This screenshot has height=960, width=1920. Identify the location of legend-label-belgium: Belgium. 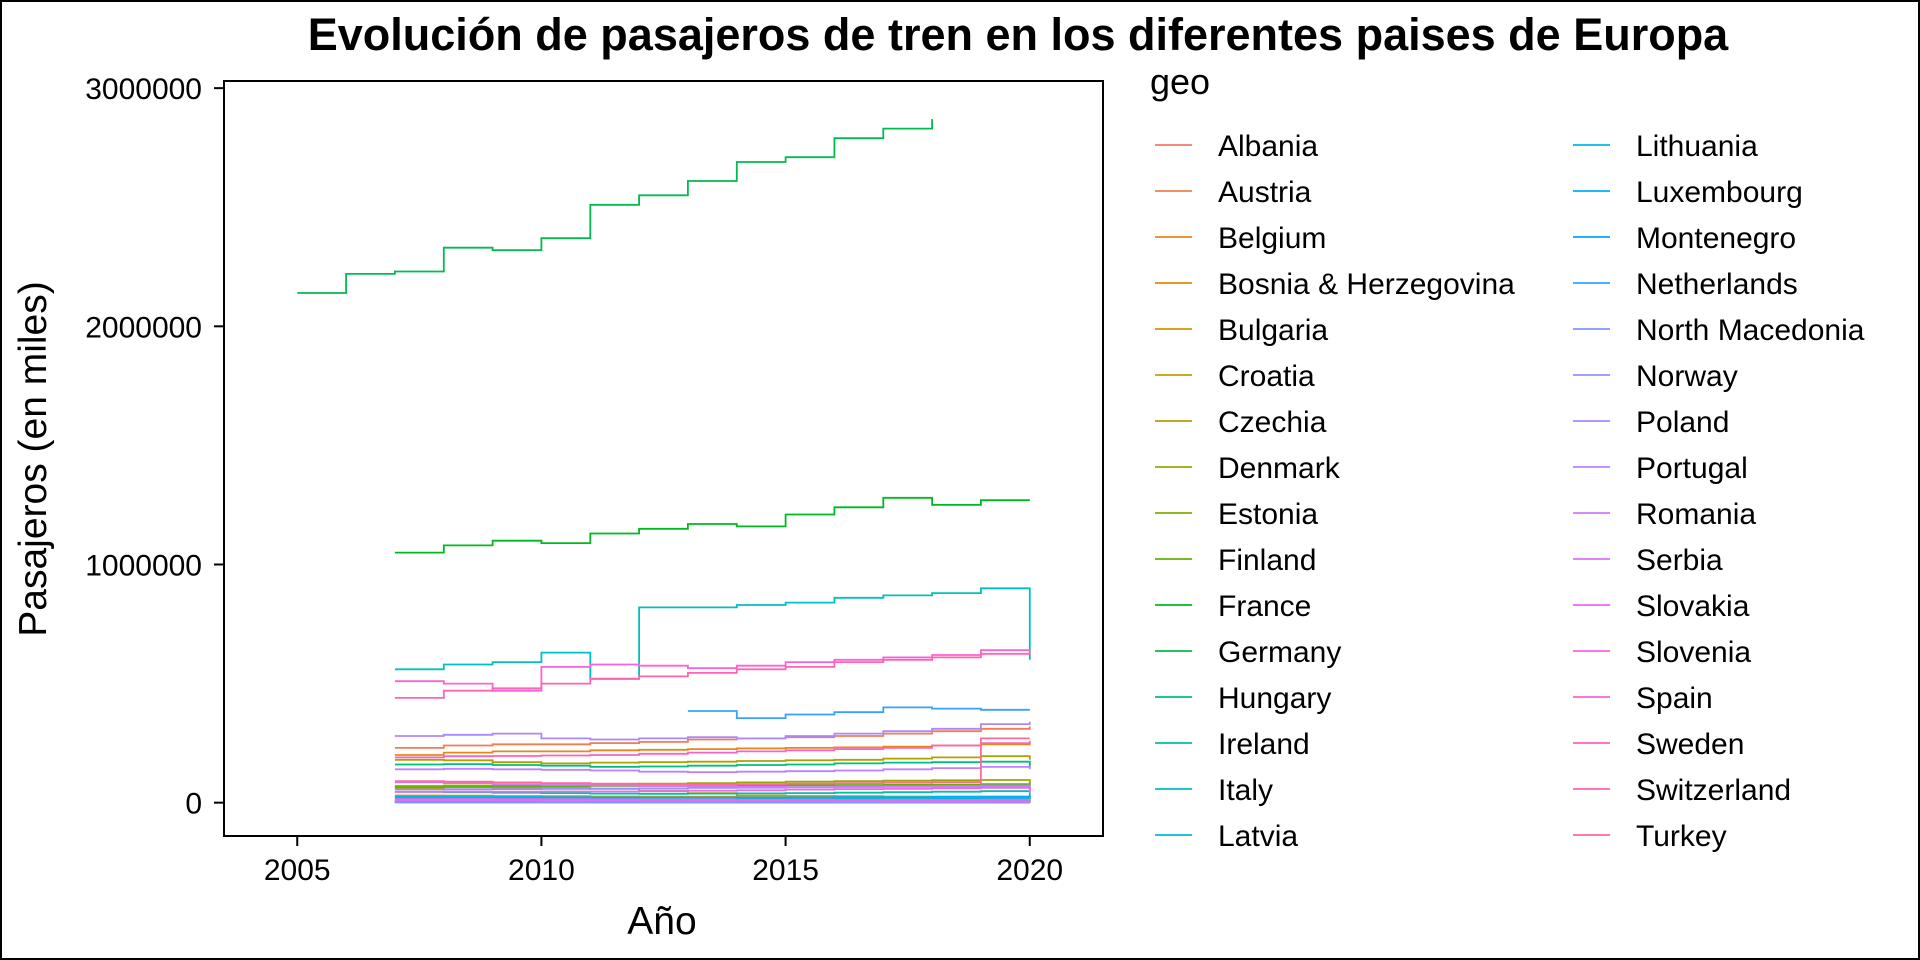
(1272, 238).